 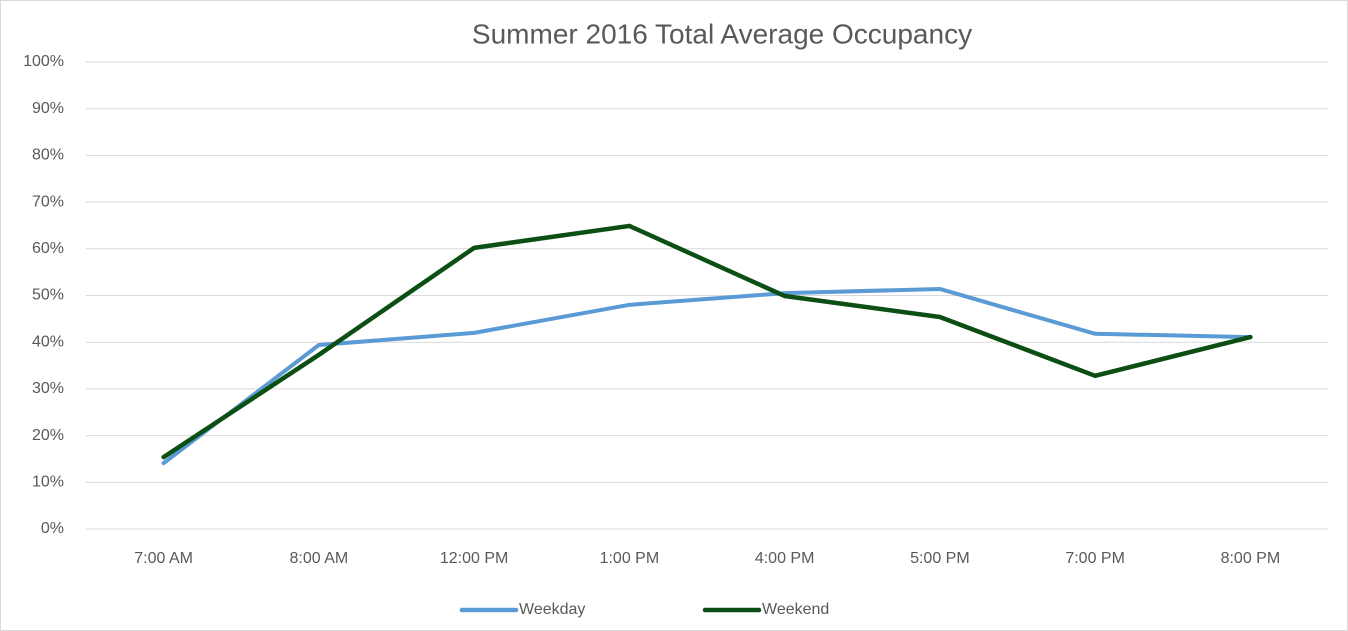 What do you see at coordinates (52, 528) in the screenshot?
I see `y-tick-label: 0%` at bounding box center [52, 528].